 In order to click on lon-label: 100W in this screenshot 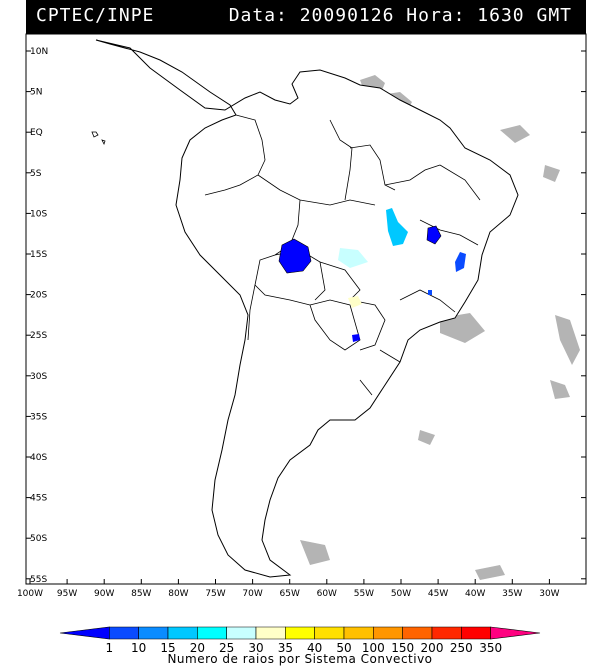, I will do `click(30, 594)`.